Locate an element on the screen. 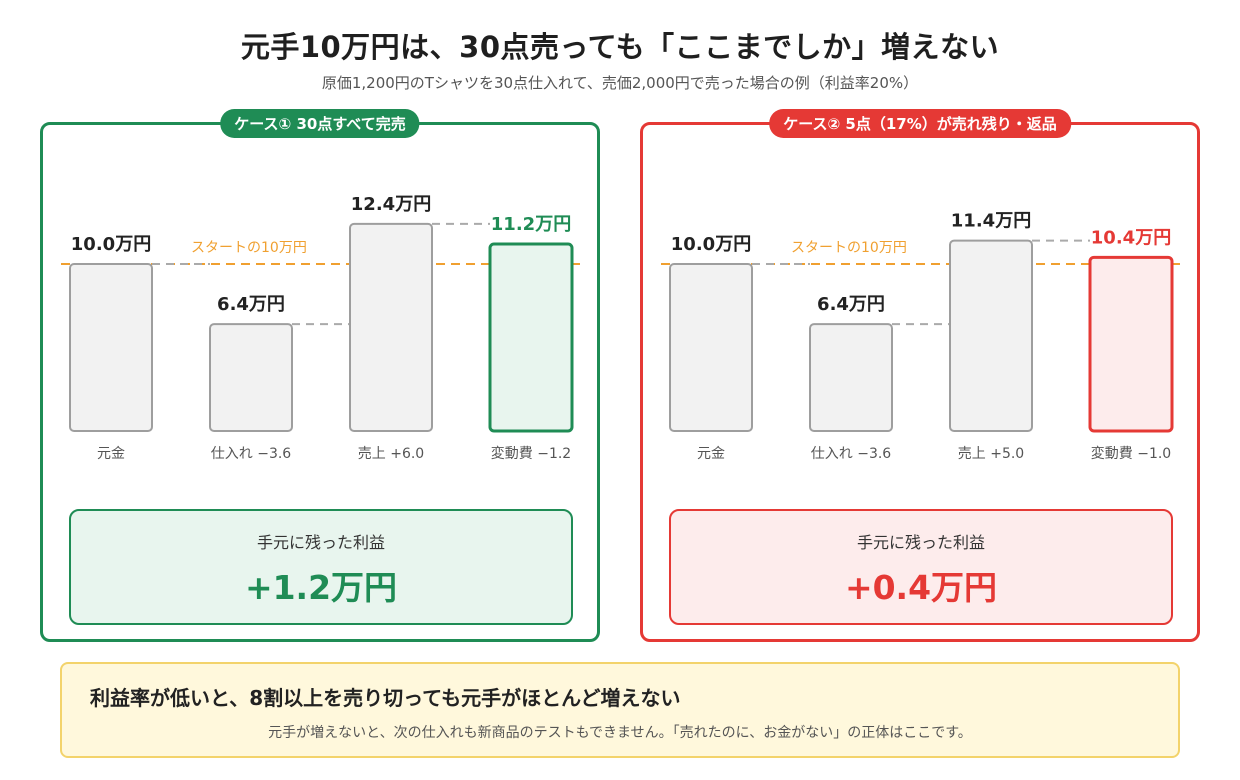 Image resolution: width=1240 pixels, height=780 pixels. case2-profit-box: 手元に残った利益 +0.4万円 is located at coordinates (921, 567).